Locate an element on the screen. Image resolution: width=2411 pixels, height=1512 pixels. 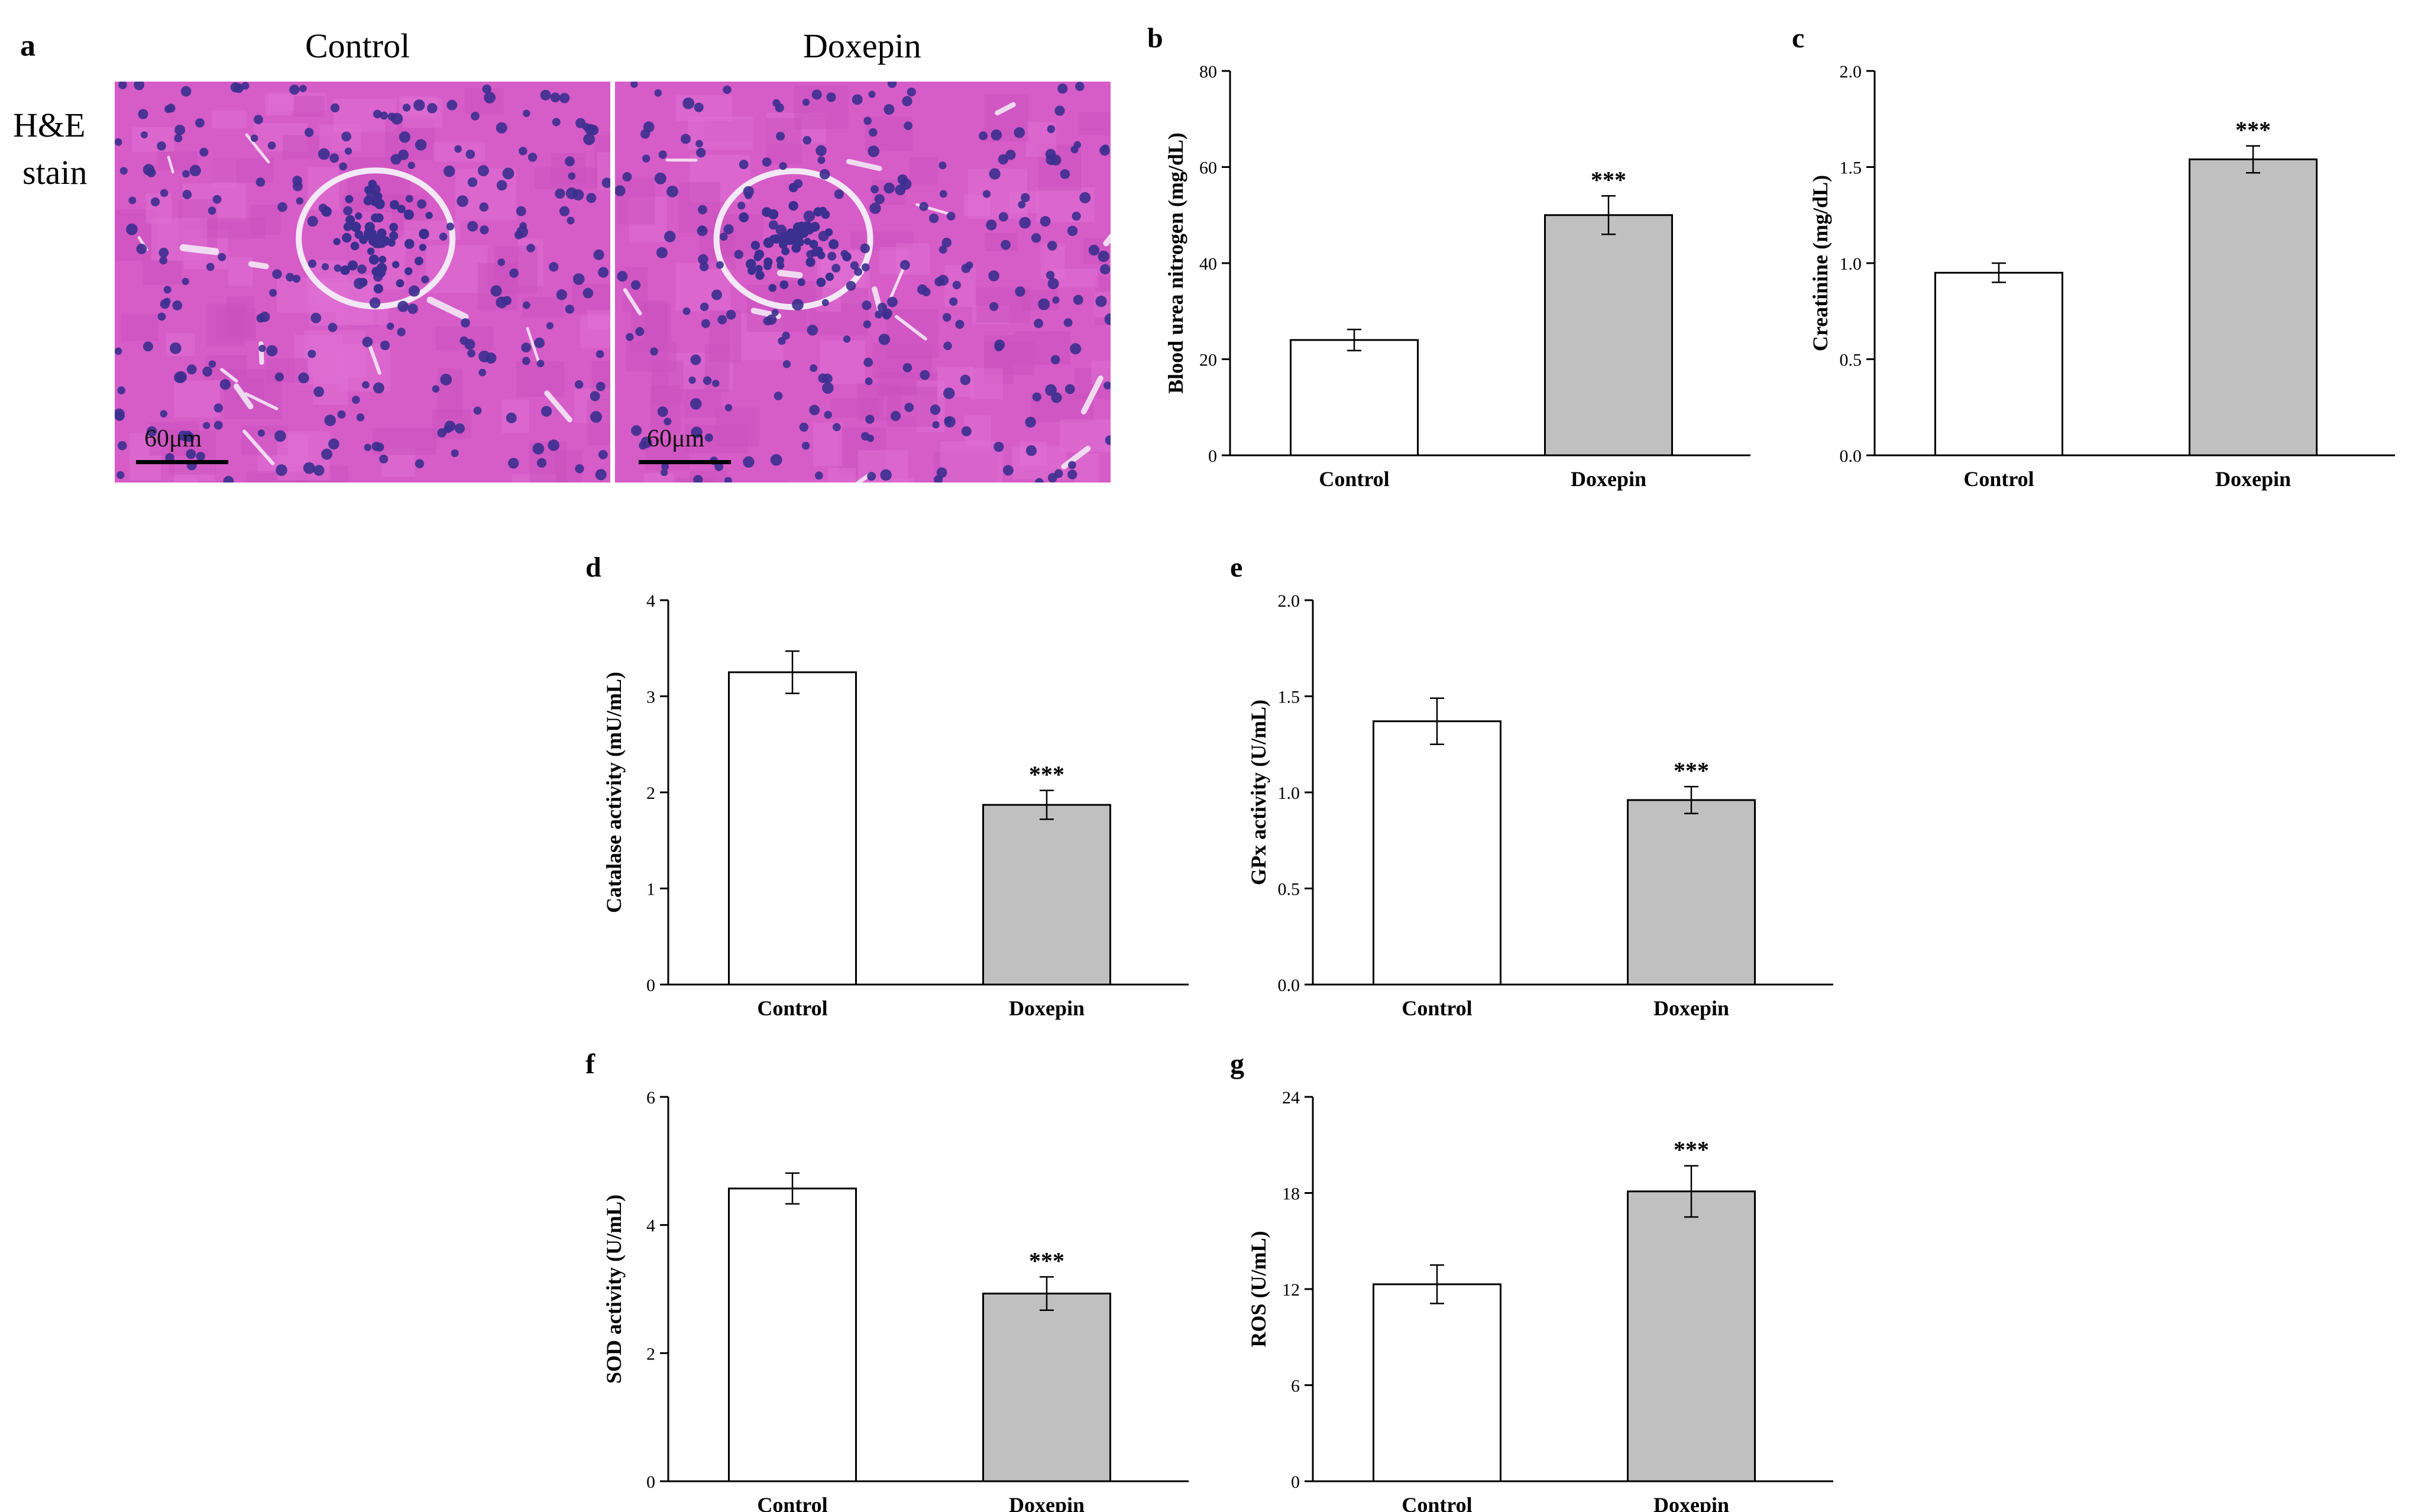
scale-bar-label-doxepin: 60μm is located at coordinates (676, 438).